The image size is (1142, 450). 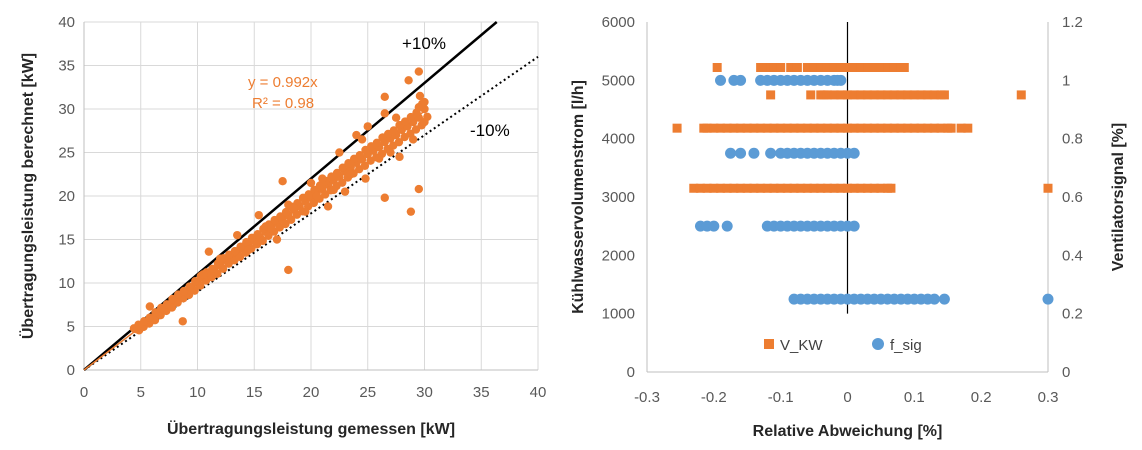 What do you see at coordinates (1066, 372) in the screenshot?
I see `chart2-y2-tick-label: 0` at bounding box center [1066, 372].